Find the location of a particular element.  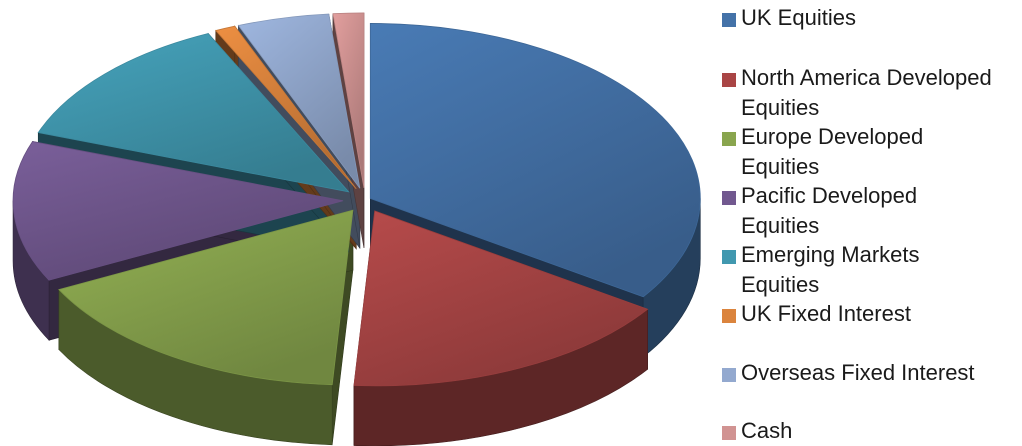

legend-swatch-uk-equities is located at coordinates (729, 20).